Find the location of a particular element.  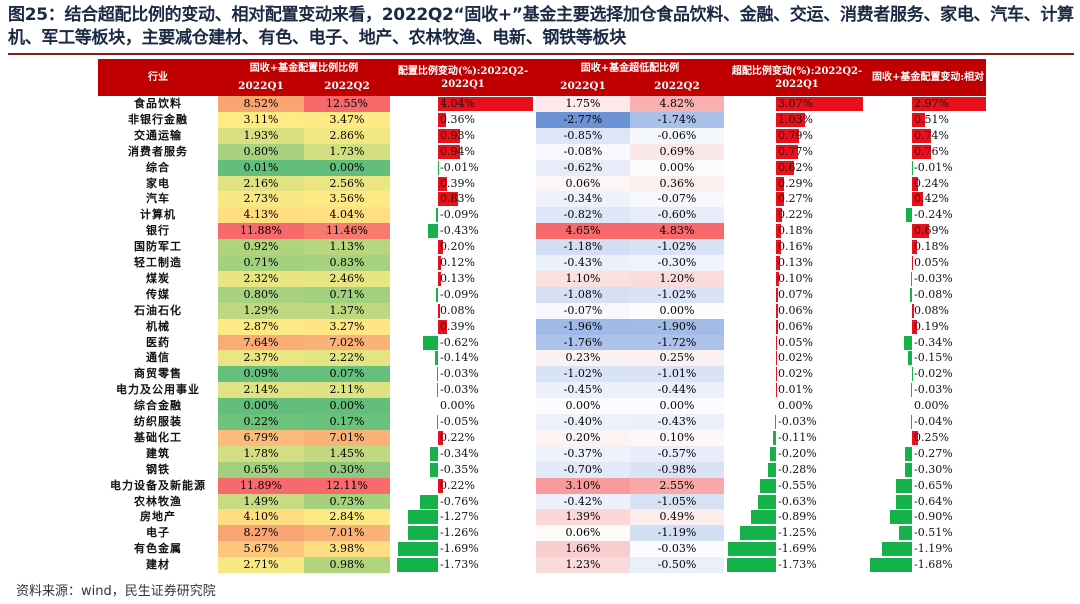

share-q2-cell: 2.11% is located at coordinates (347, 390).